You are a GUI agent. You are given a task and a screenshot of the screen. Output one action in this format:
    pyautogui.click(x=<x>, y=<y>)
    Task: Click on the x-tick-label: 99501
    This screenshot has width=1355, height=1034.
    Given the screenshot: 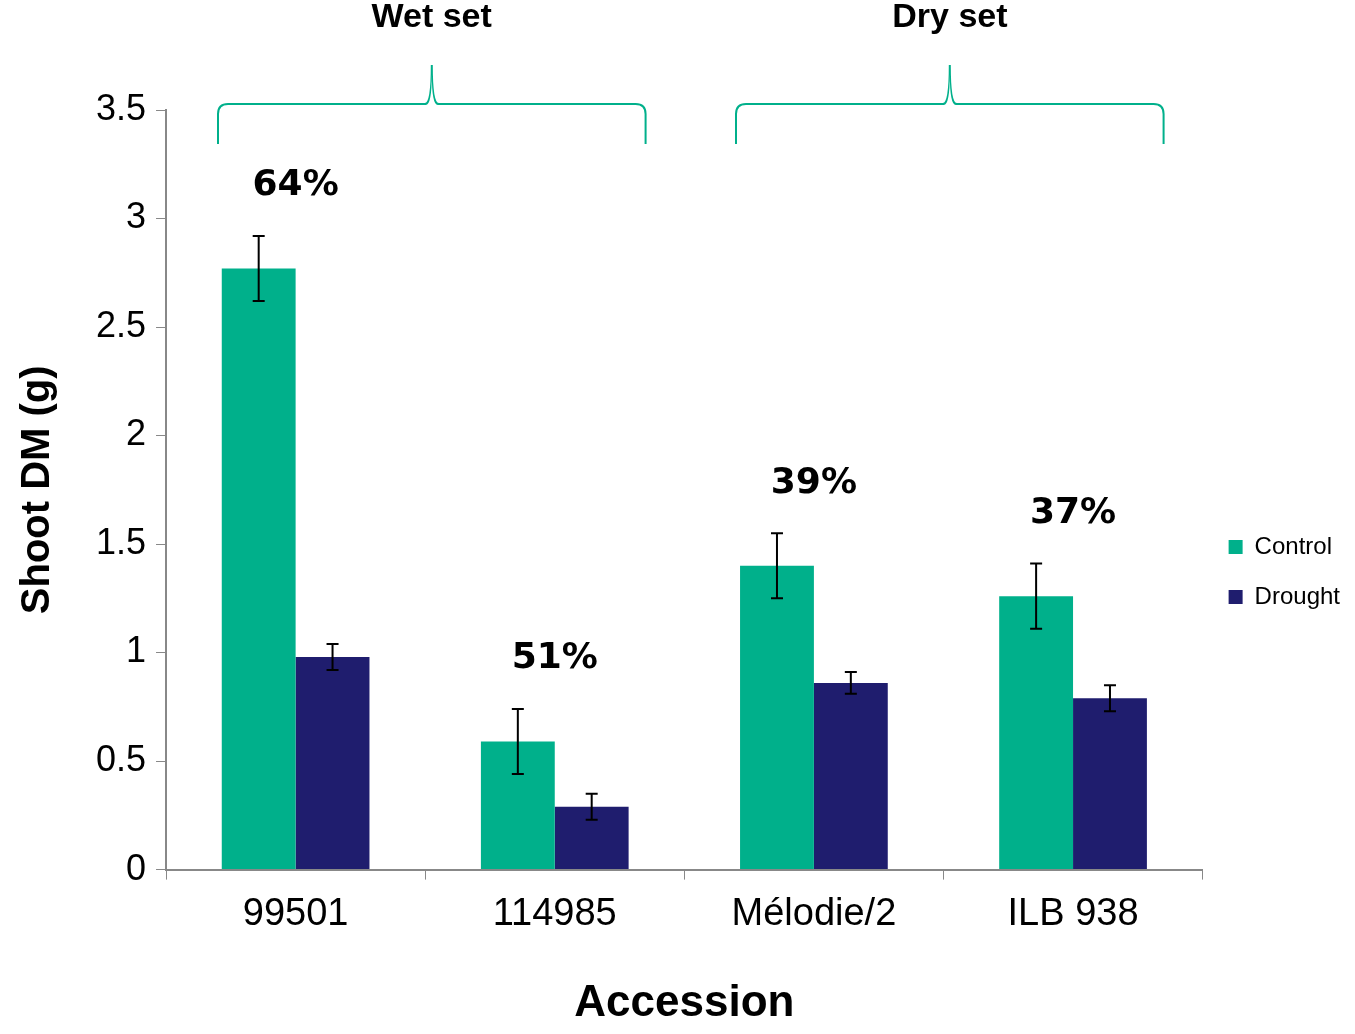 What is the action you would take?
    pyautogui.click(x=295, y=911)
    